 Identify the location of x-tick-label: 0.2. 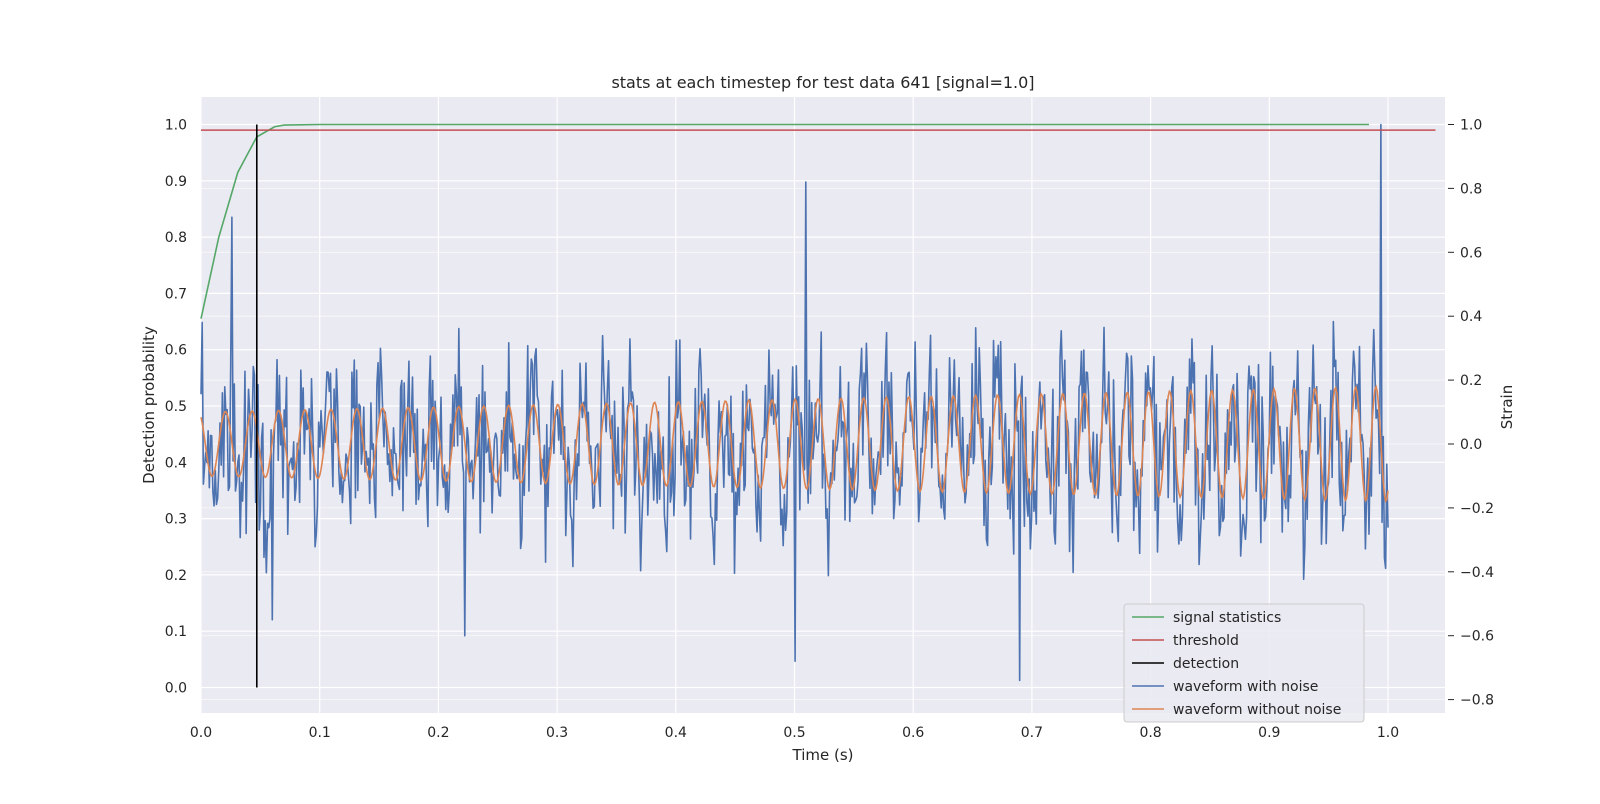
(438, 733).